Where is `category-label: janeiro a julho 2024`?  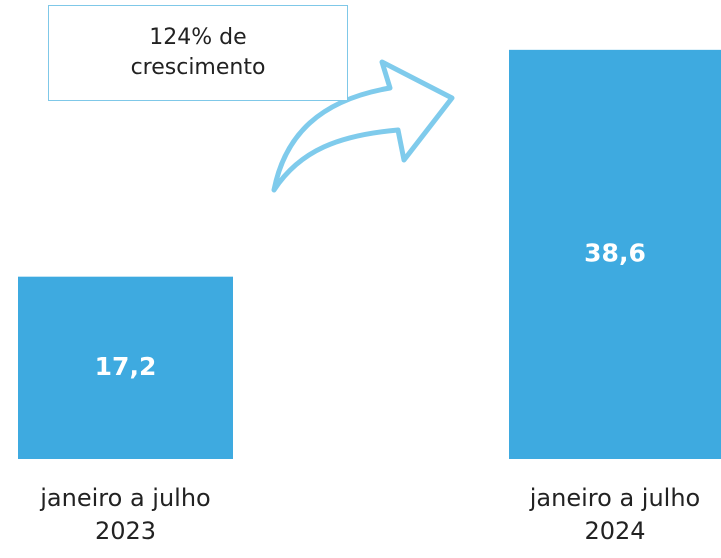
category-label: janeiro a julho 2024 is located at coordinates (615, 514).